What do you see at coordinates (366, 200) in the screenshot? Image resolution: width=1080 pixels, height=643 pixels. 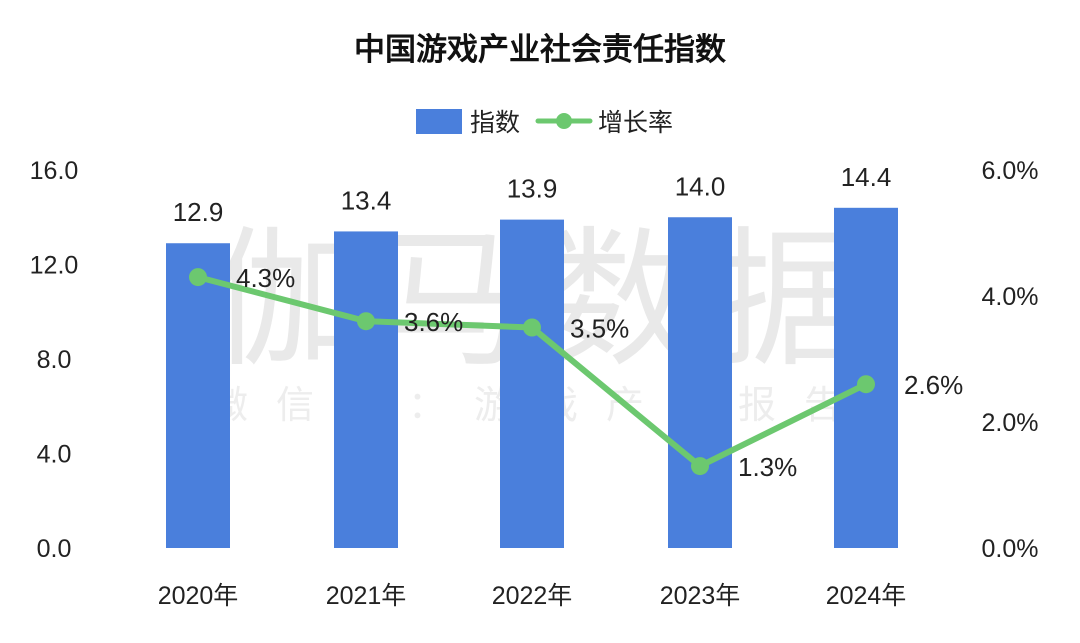 I see `bar-value-label: 13.4` at bounding box center [366, 200].